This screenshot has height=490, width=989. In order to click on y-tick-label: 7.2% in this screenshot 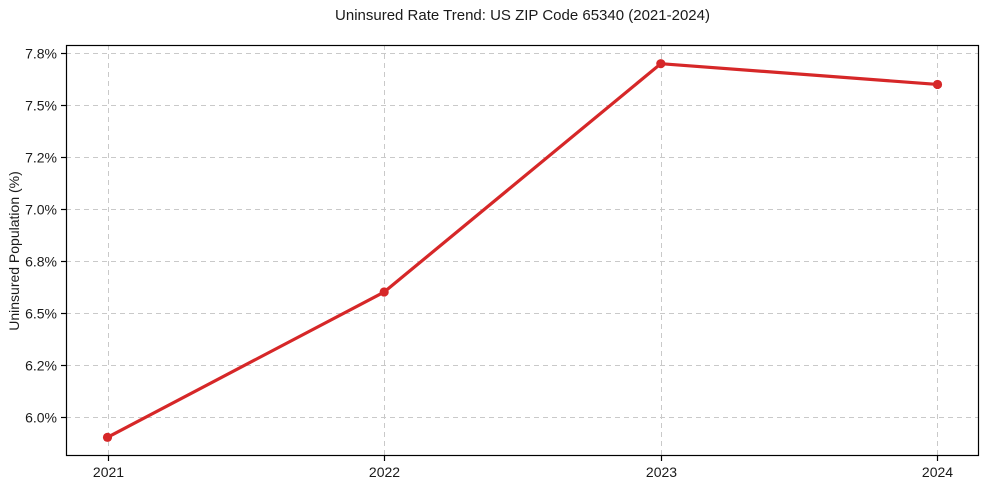, I will do `click(41, 158)`.